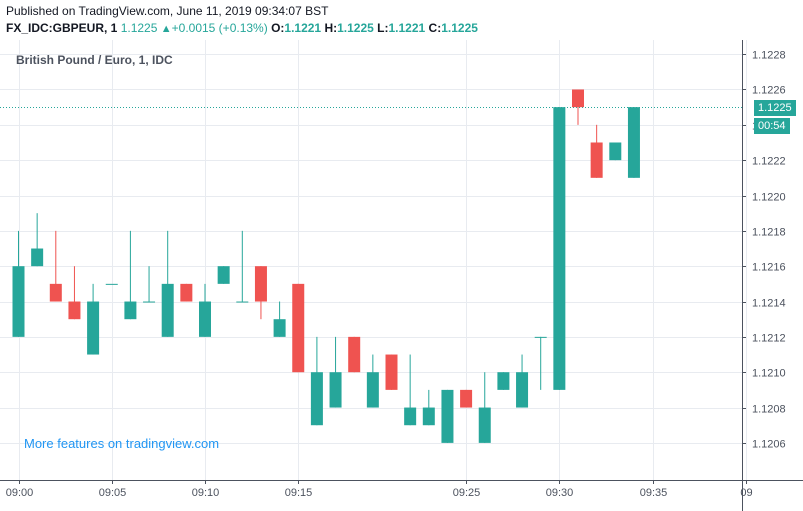  What do you see at coordinates (303, 28) in the screenshot?
I see `open-value: 1.1221` at bounding box center [303, 28].